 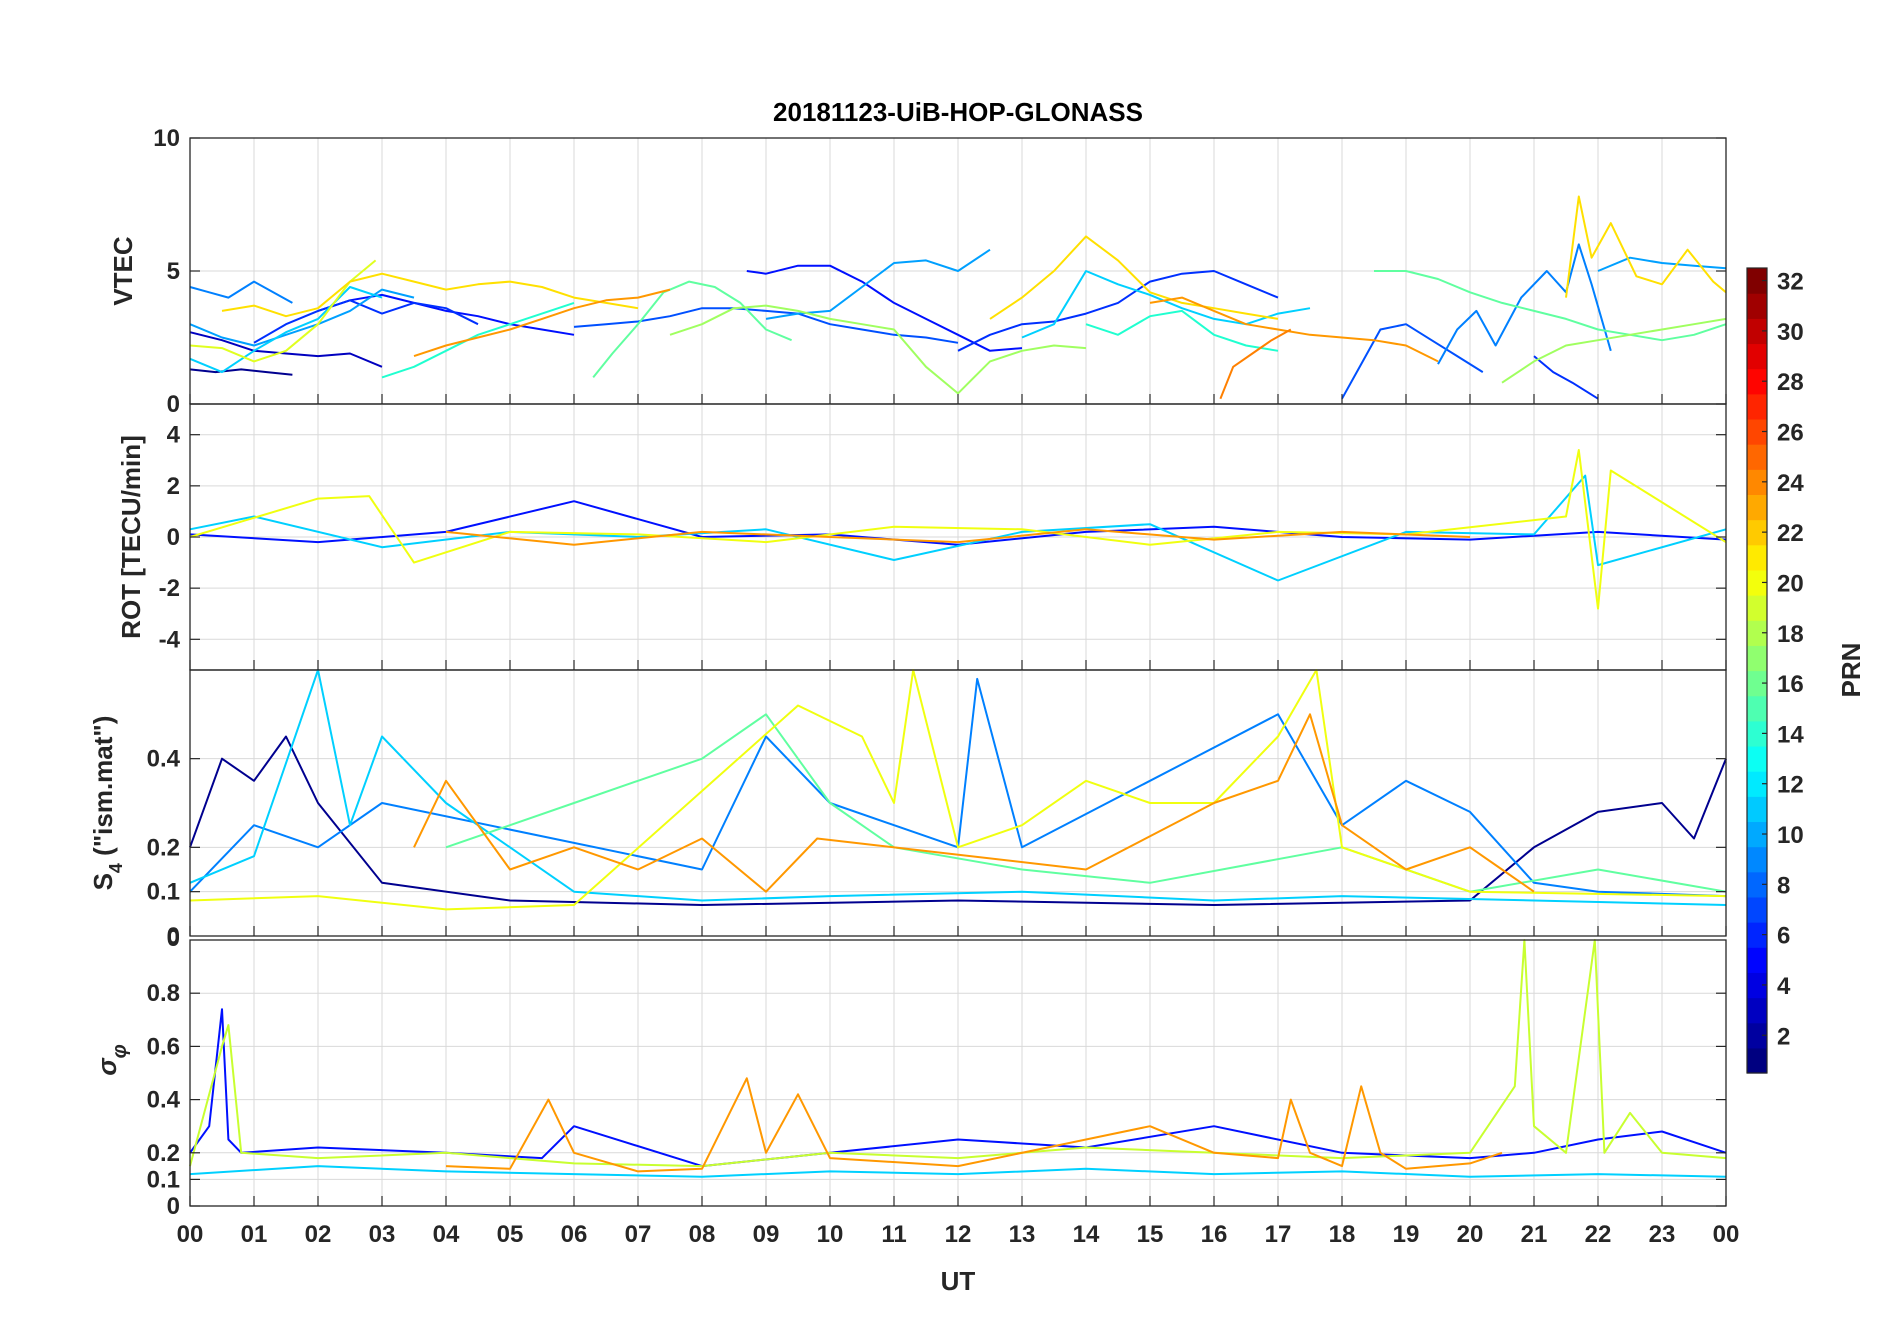 What do you see at coordinates (166, 138) in the screenshot?
I see `vtec-y-tick-label: 10` at bounding box center [166, 138].